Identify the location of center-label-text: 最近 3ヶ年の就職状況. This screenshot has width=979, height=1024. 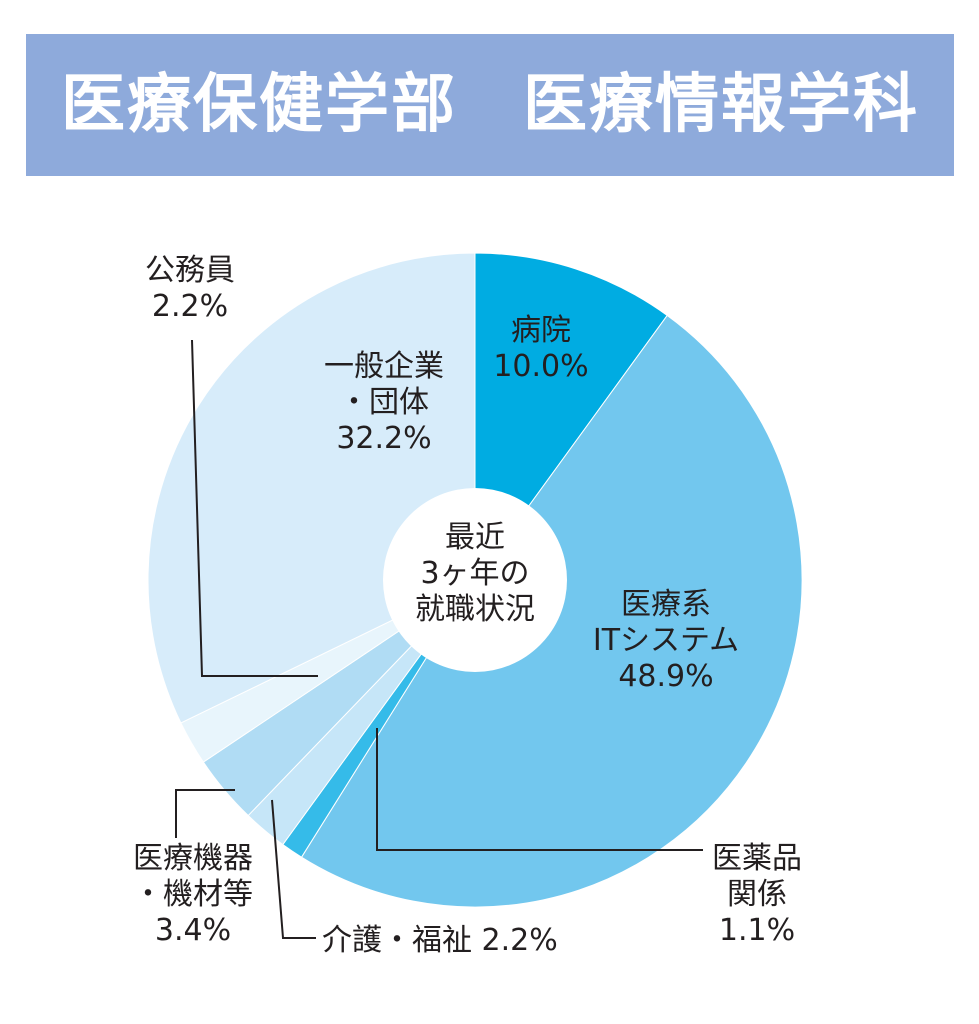
(475, 573).